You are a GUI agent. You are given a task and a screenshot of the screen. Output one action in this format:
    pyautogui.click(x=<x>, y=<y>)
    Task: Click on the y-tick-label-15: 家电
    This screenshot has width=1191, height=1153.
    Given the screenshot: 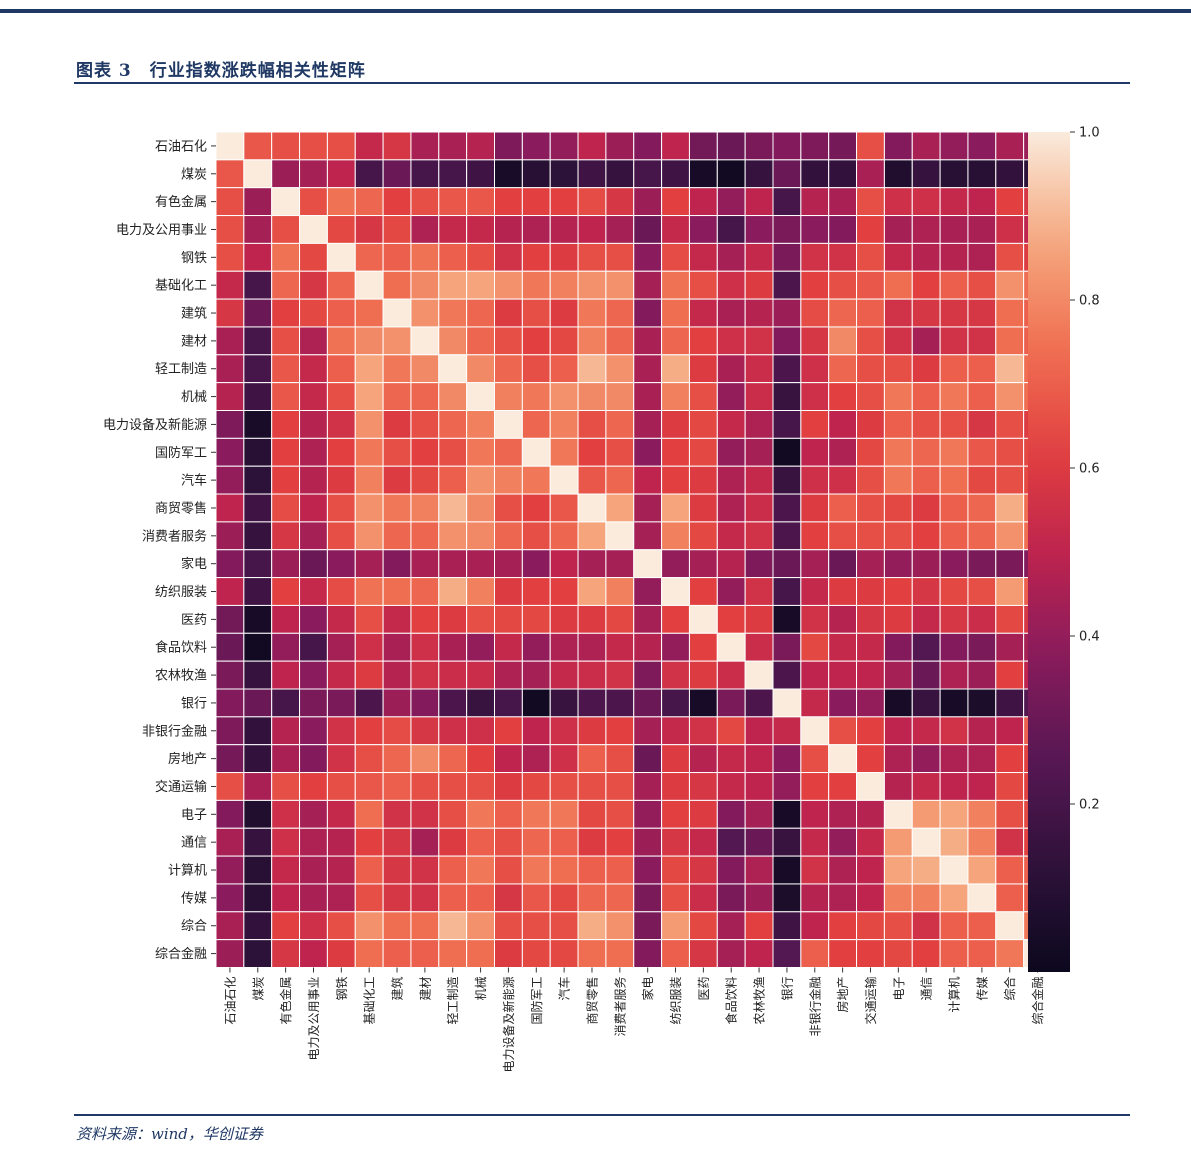 What is the action you would take?
    pyautogui.click(x=194, y=564)
    